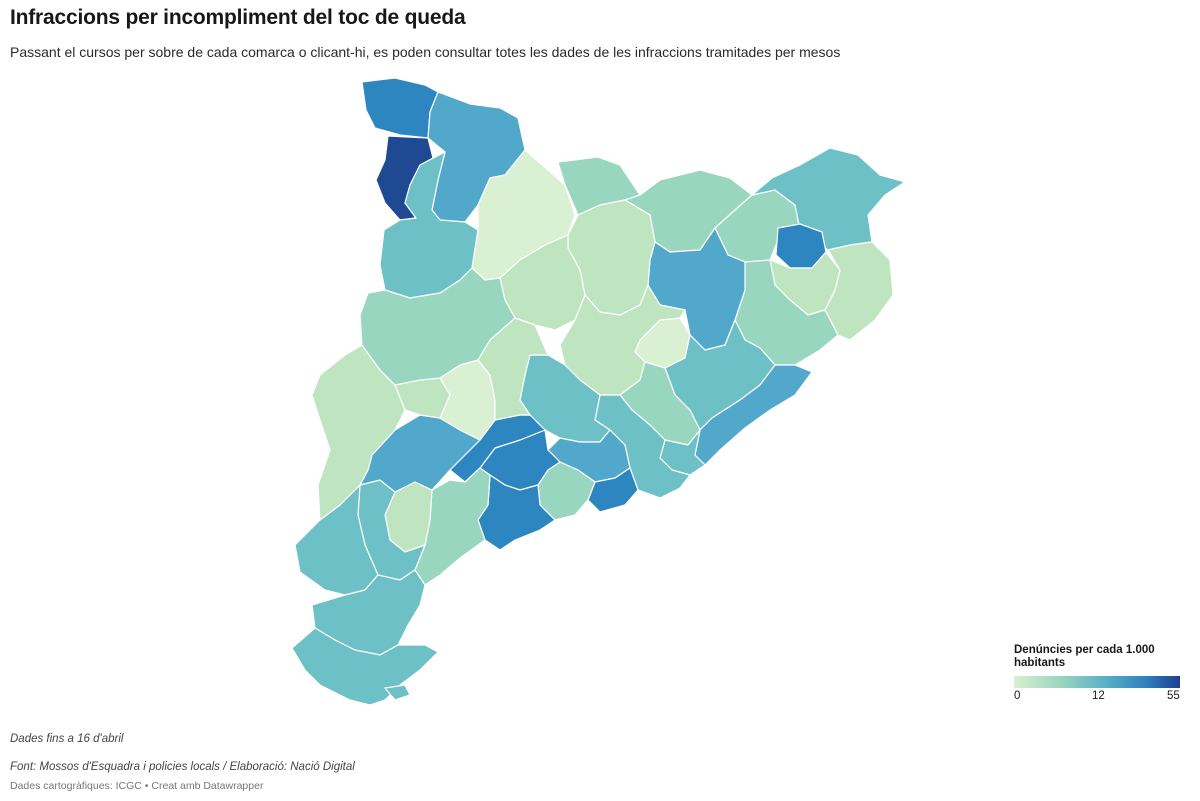 Image resolution: width=1200 pixels, height=801 pixels. I want to click on comarca-alt-emporda, so click(828, 199).